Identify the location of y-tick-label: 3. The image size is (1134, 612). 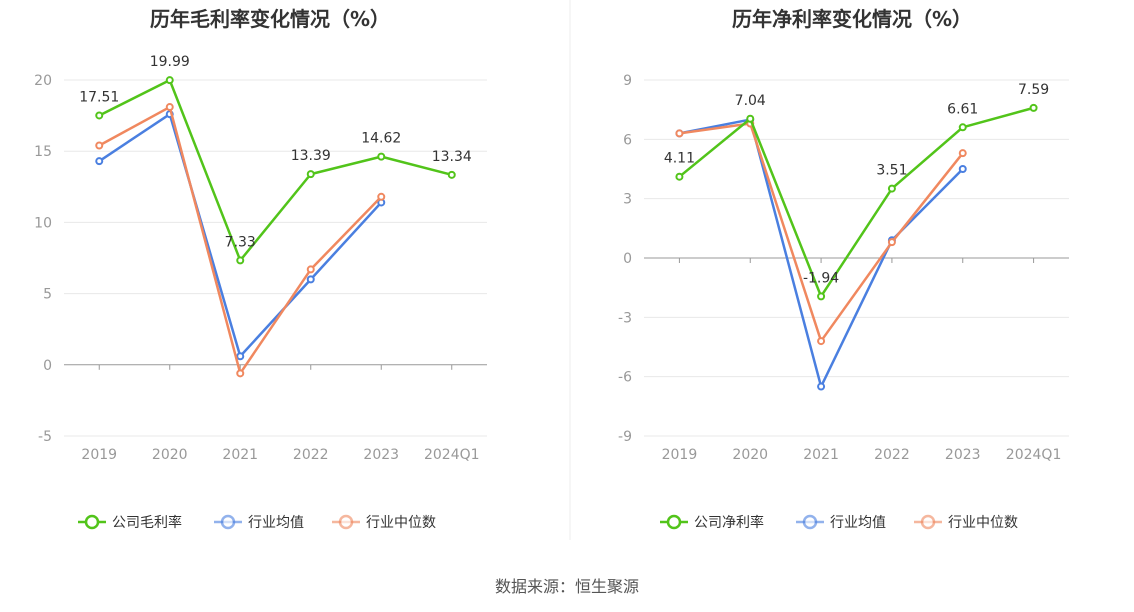
(627, 200).